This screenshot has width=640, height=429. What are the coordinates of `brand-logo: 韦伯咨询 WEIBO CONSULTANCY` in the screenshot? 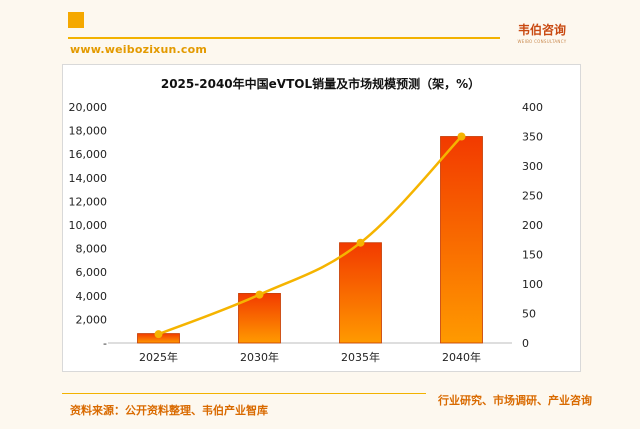 It's located at (542, 32).